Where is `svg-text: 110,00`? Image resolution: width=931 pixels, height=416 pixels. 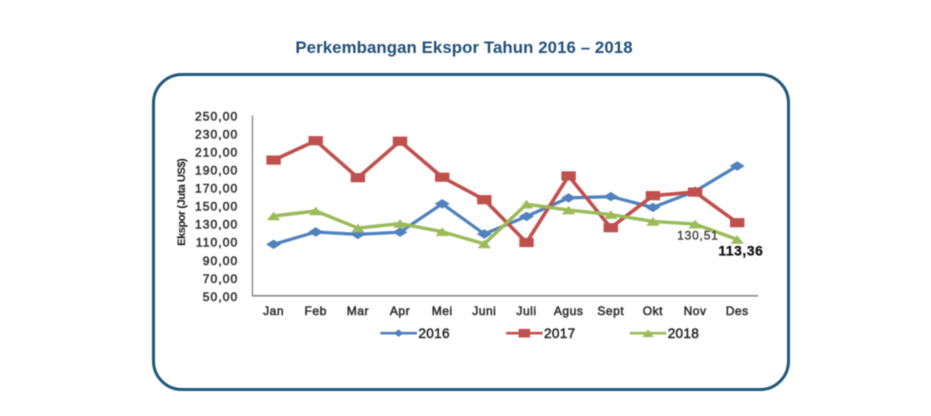 svg-text: 110,00 is located at coordinates (217, 243).